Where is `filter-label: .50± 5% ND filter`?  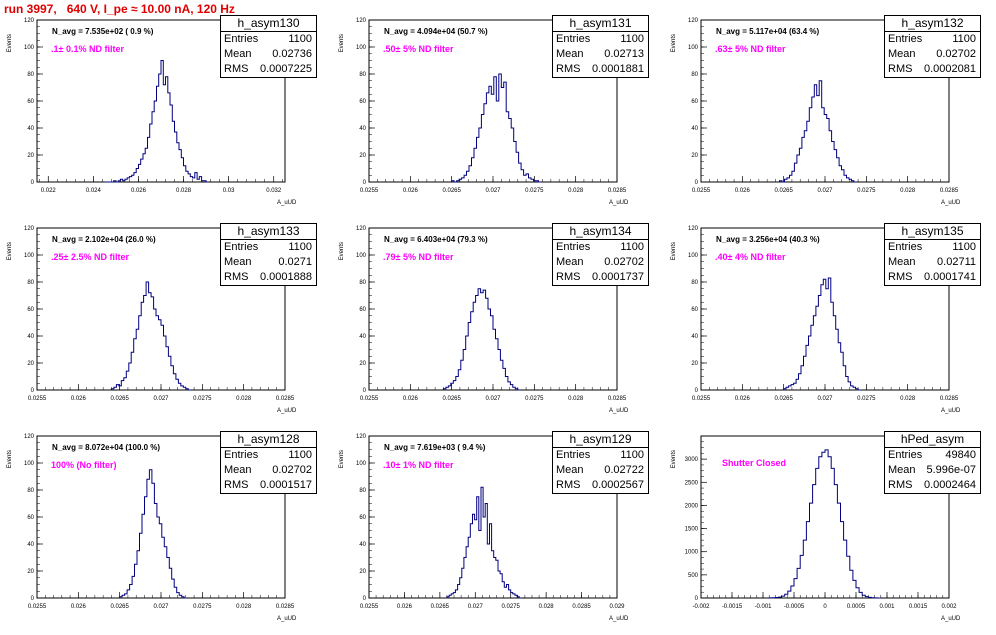
filter-label: .50± 5% ND filter is located at coordinates (418, 49).